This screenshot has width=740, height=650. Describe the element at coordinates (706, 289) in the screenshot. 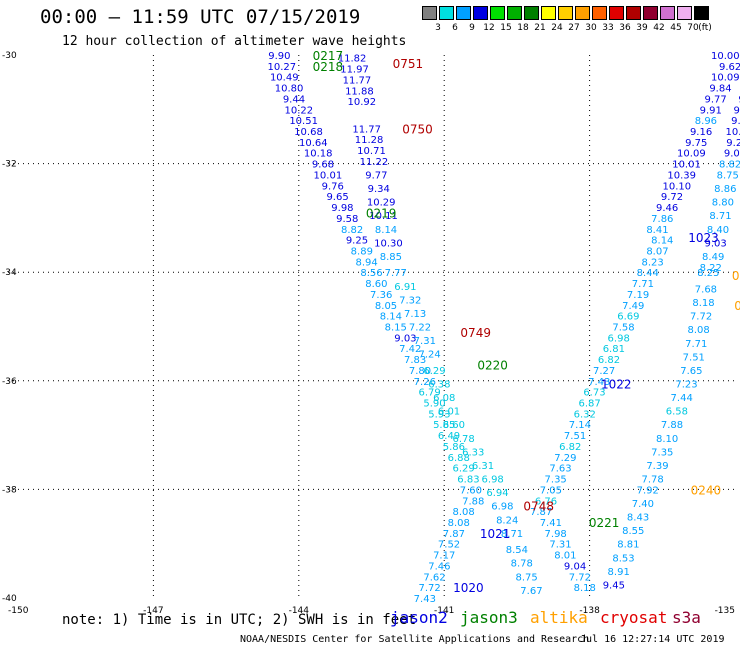

I see `wave-height-value: 7.68` at that location.